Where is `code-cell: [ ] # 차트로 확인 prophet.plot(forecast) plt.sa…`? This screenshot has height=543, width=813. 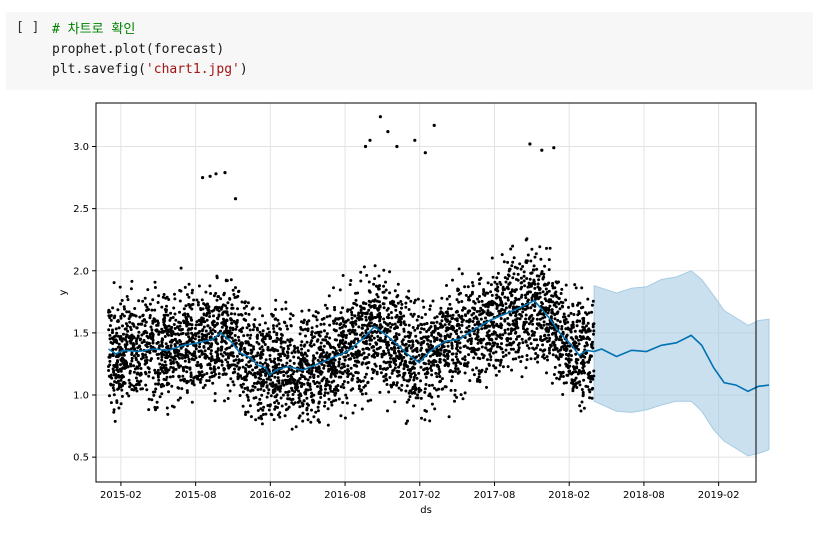
code-cell: [ ] # 차트로 확인 prophet.plot(forecast) plt.sa… is located at coordinates (409, 51).